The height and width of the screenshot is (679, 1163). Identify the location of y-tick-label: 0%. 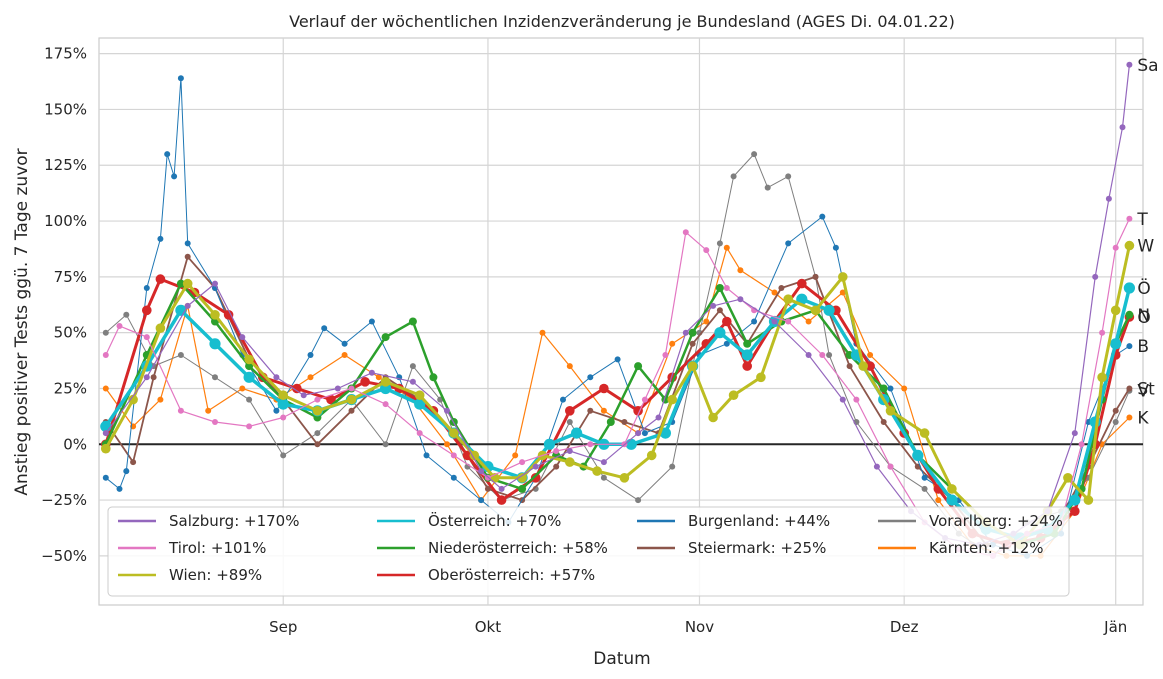
(75, 444).